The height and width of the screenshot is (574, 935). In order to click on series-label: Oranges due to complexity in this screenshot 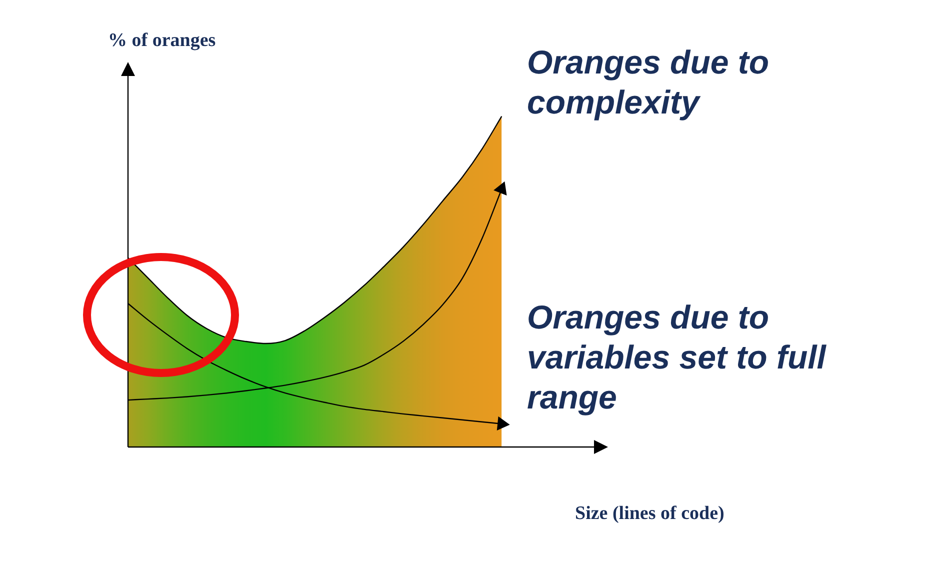, I will do `click(648, 82)`.